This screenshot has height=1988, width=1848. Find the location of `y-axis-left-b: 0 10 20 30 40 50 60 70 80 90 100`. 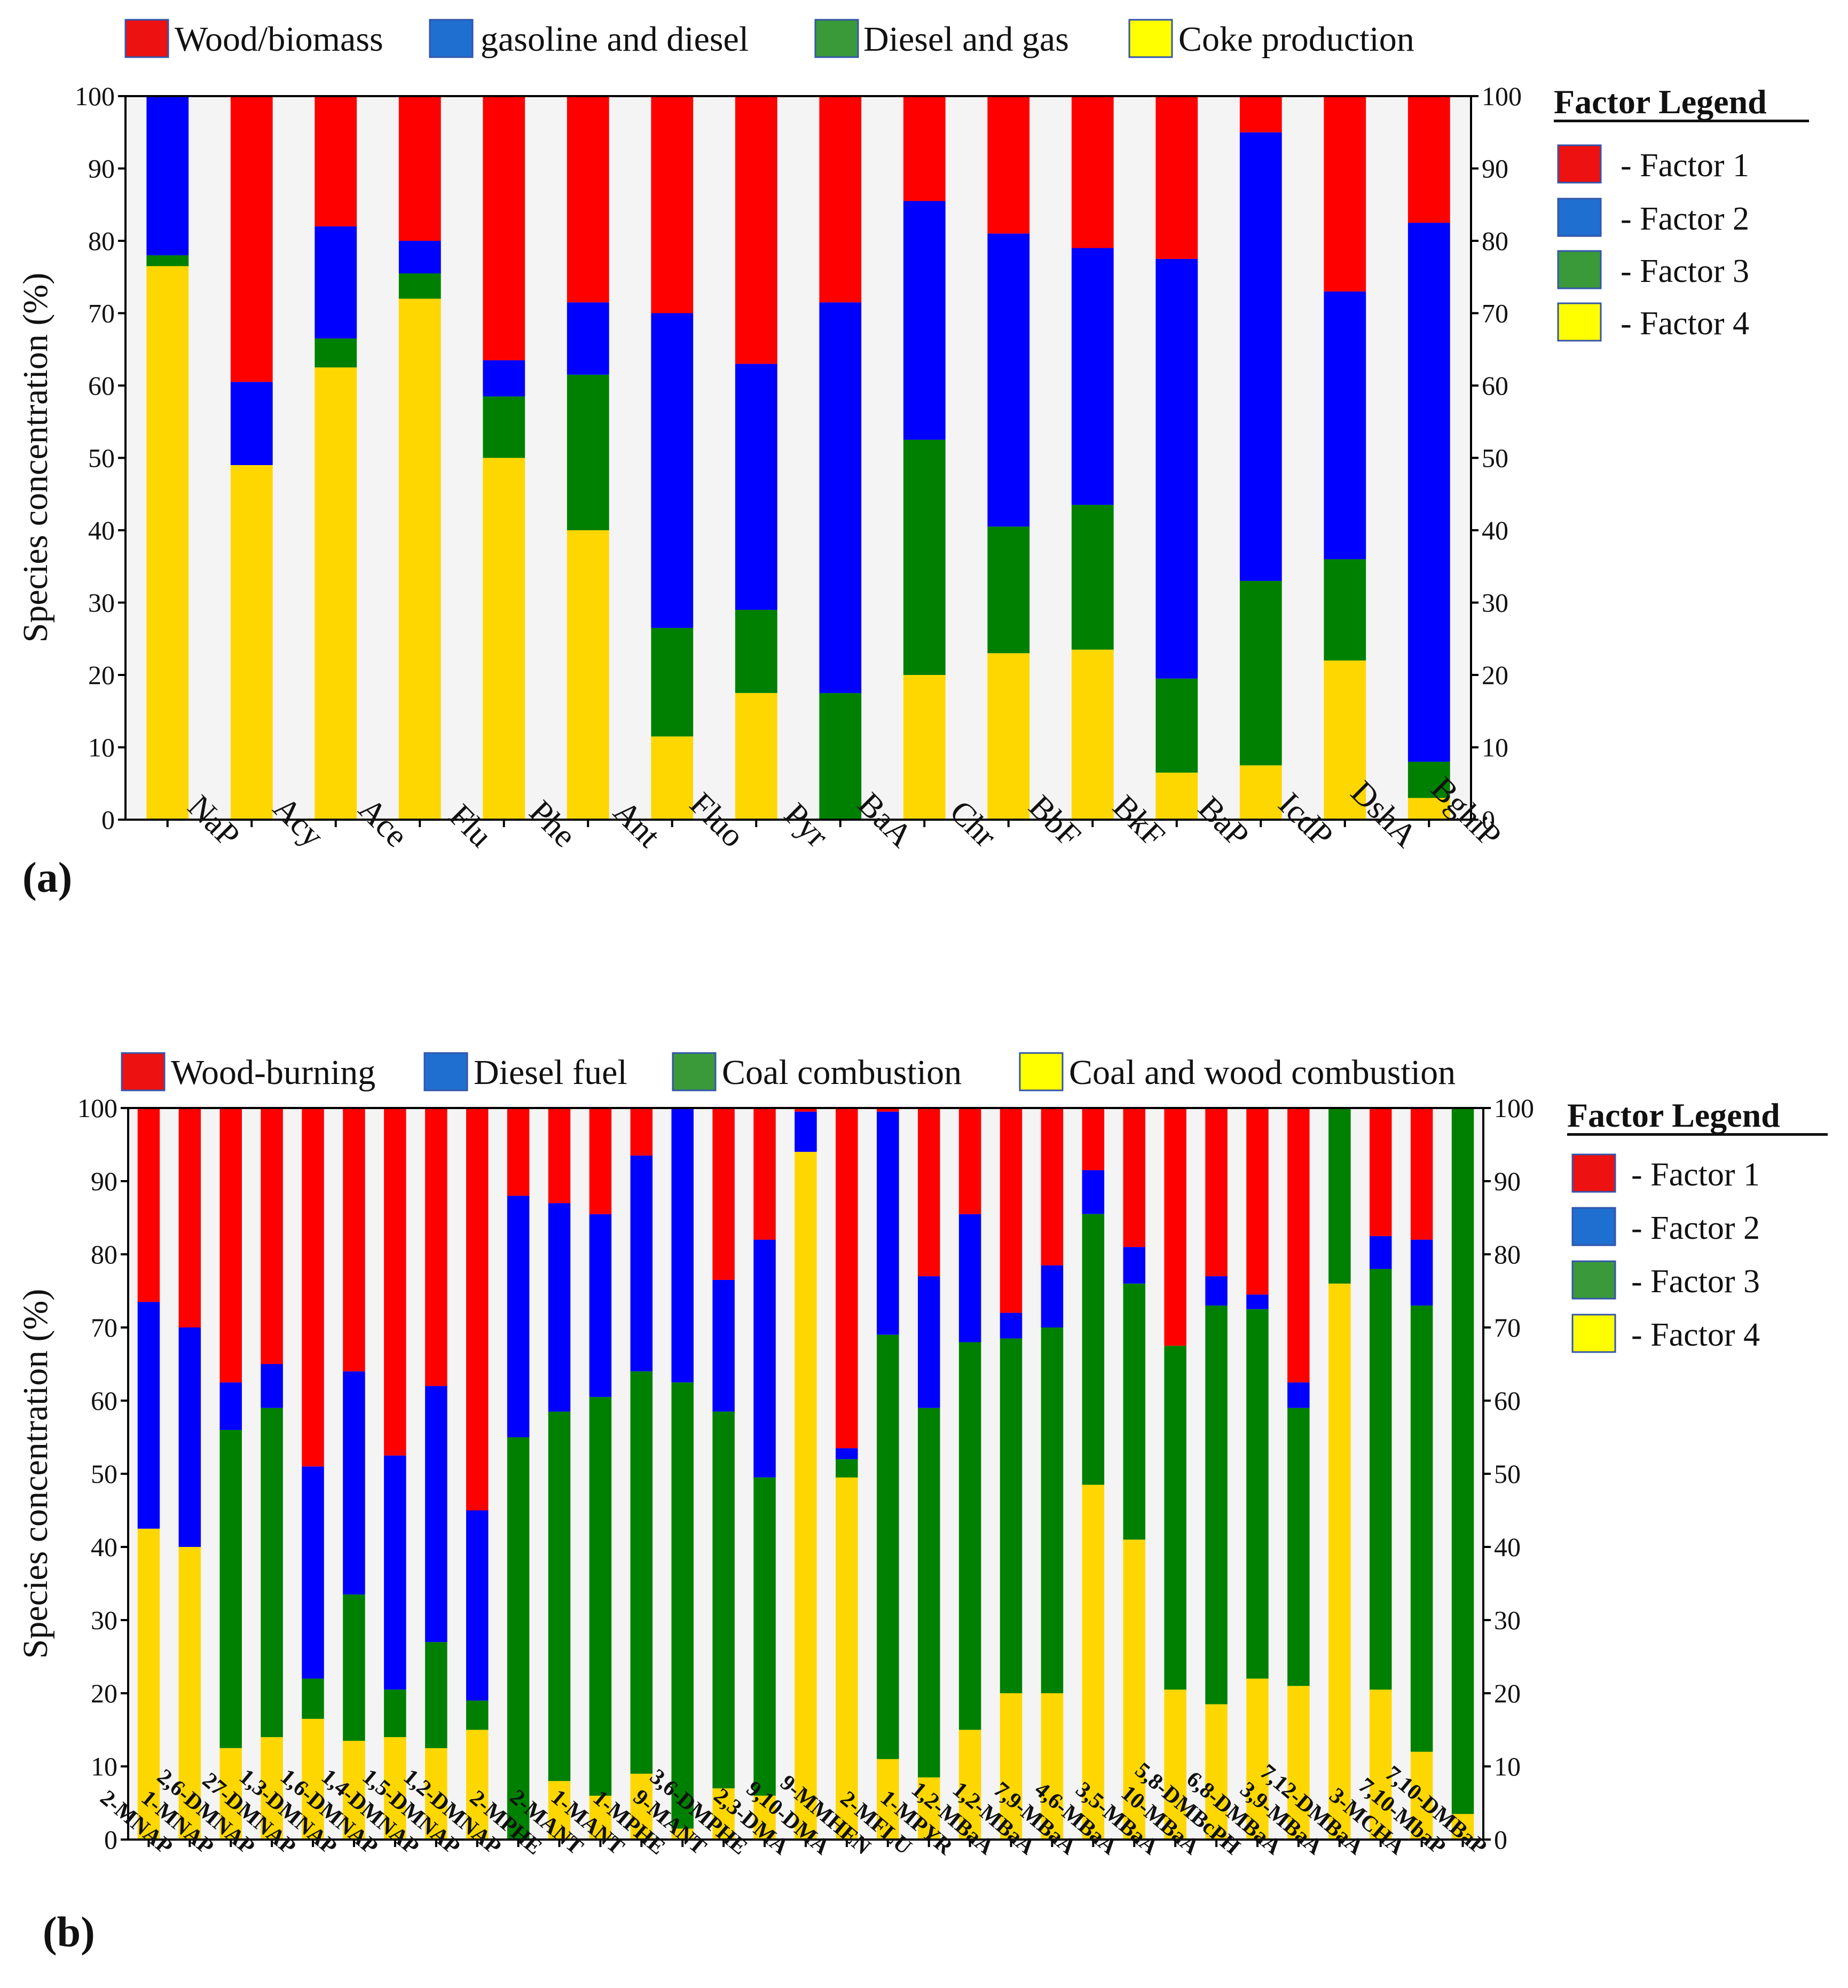

y-axis-left-b: 0 10 20 30 40 50 60 70 80 90 100 is located at coordinates (102, 1474).